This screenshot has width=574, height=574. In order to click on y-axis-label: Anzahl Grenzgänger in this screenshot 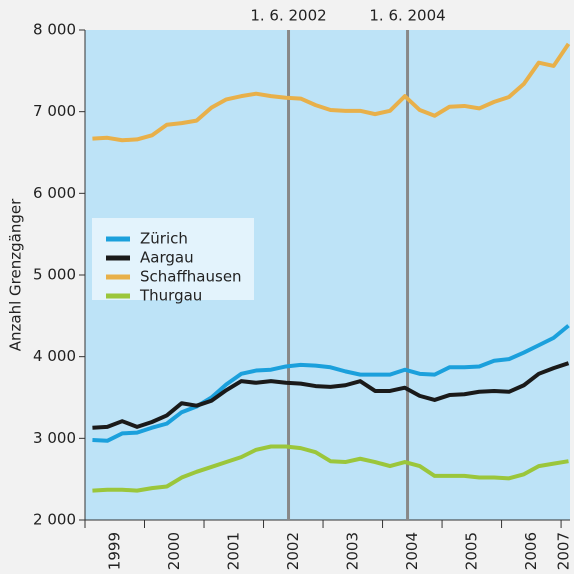, I will do `click(16, 274)`.